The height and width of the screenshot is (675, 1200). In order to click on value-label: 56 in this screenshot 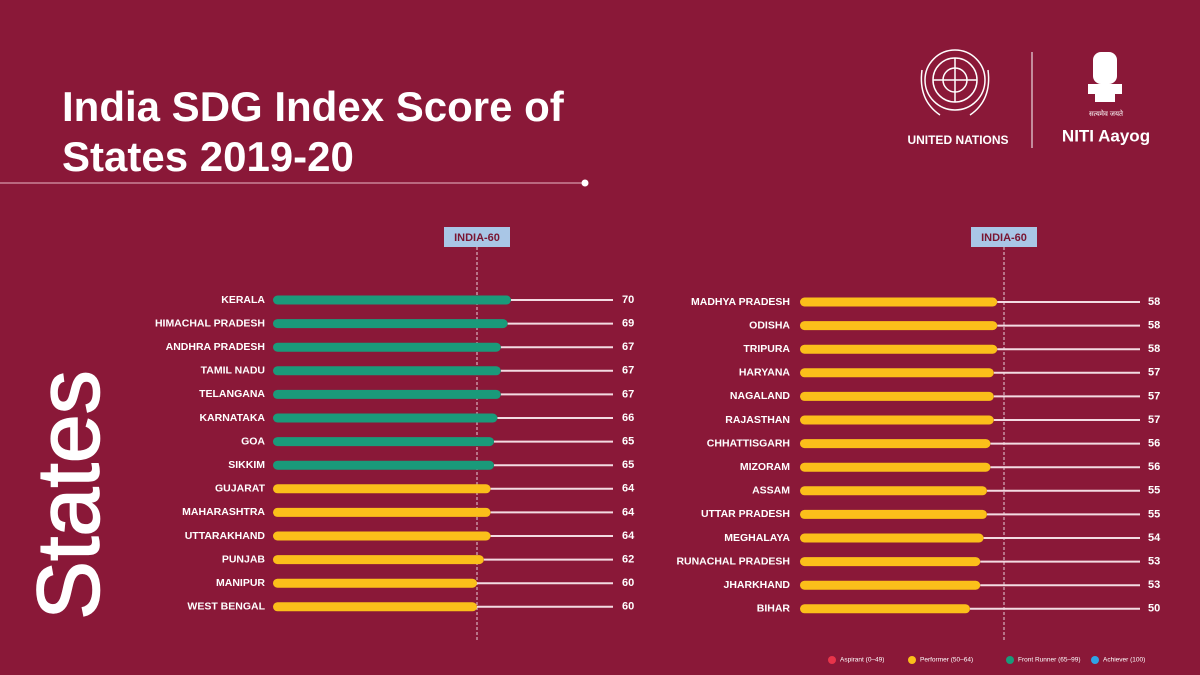, I will do `click(1154, 444)`.